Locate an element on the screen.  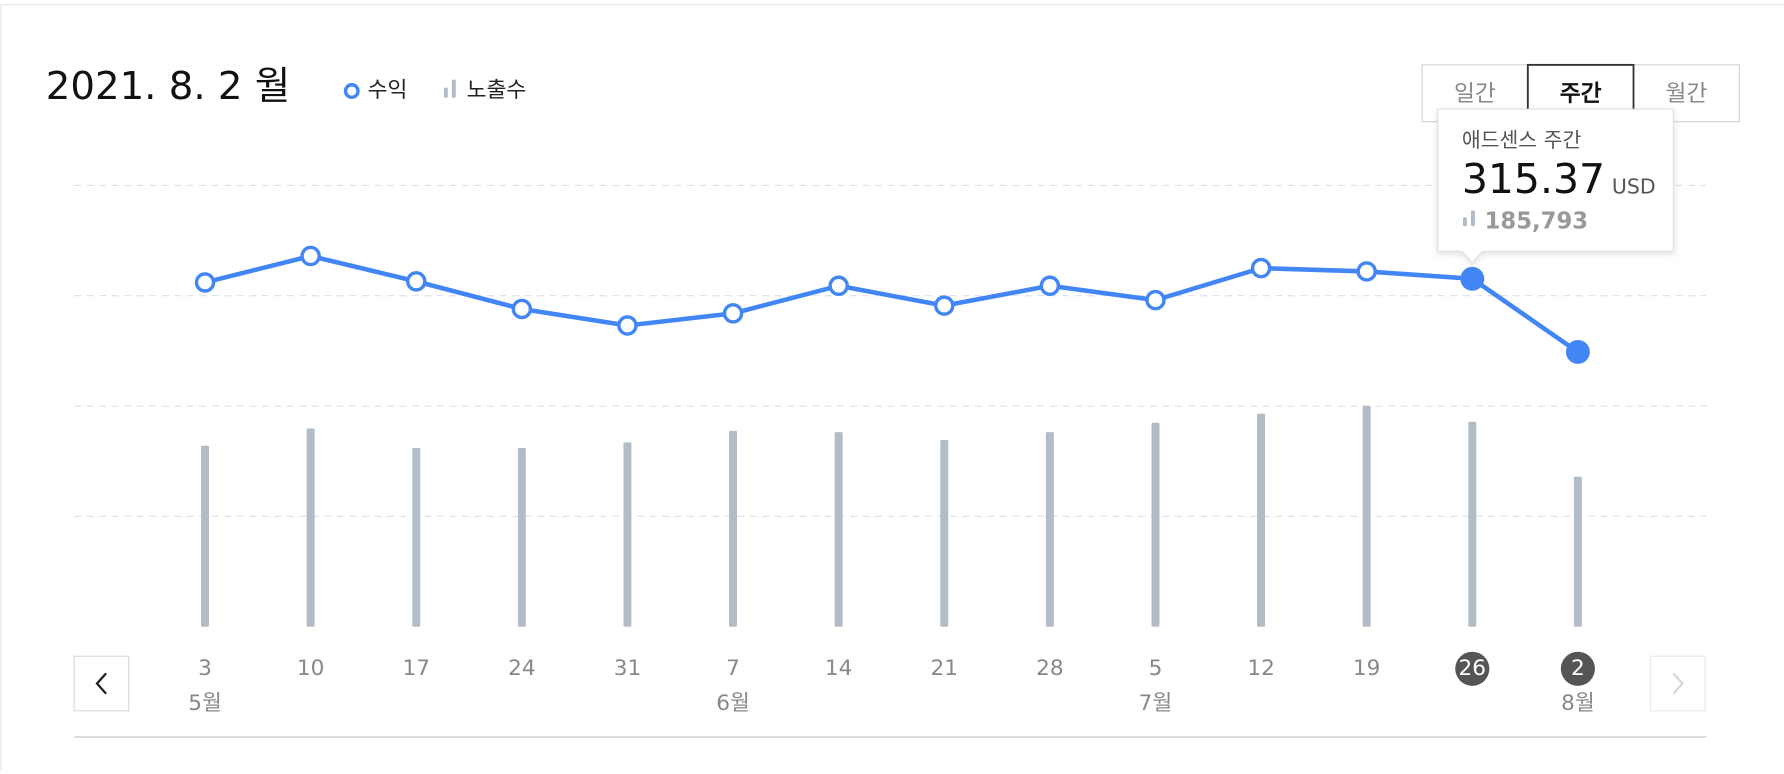
tooltip-box is located at coordinates (1555, 186).